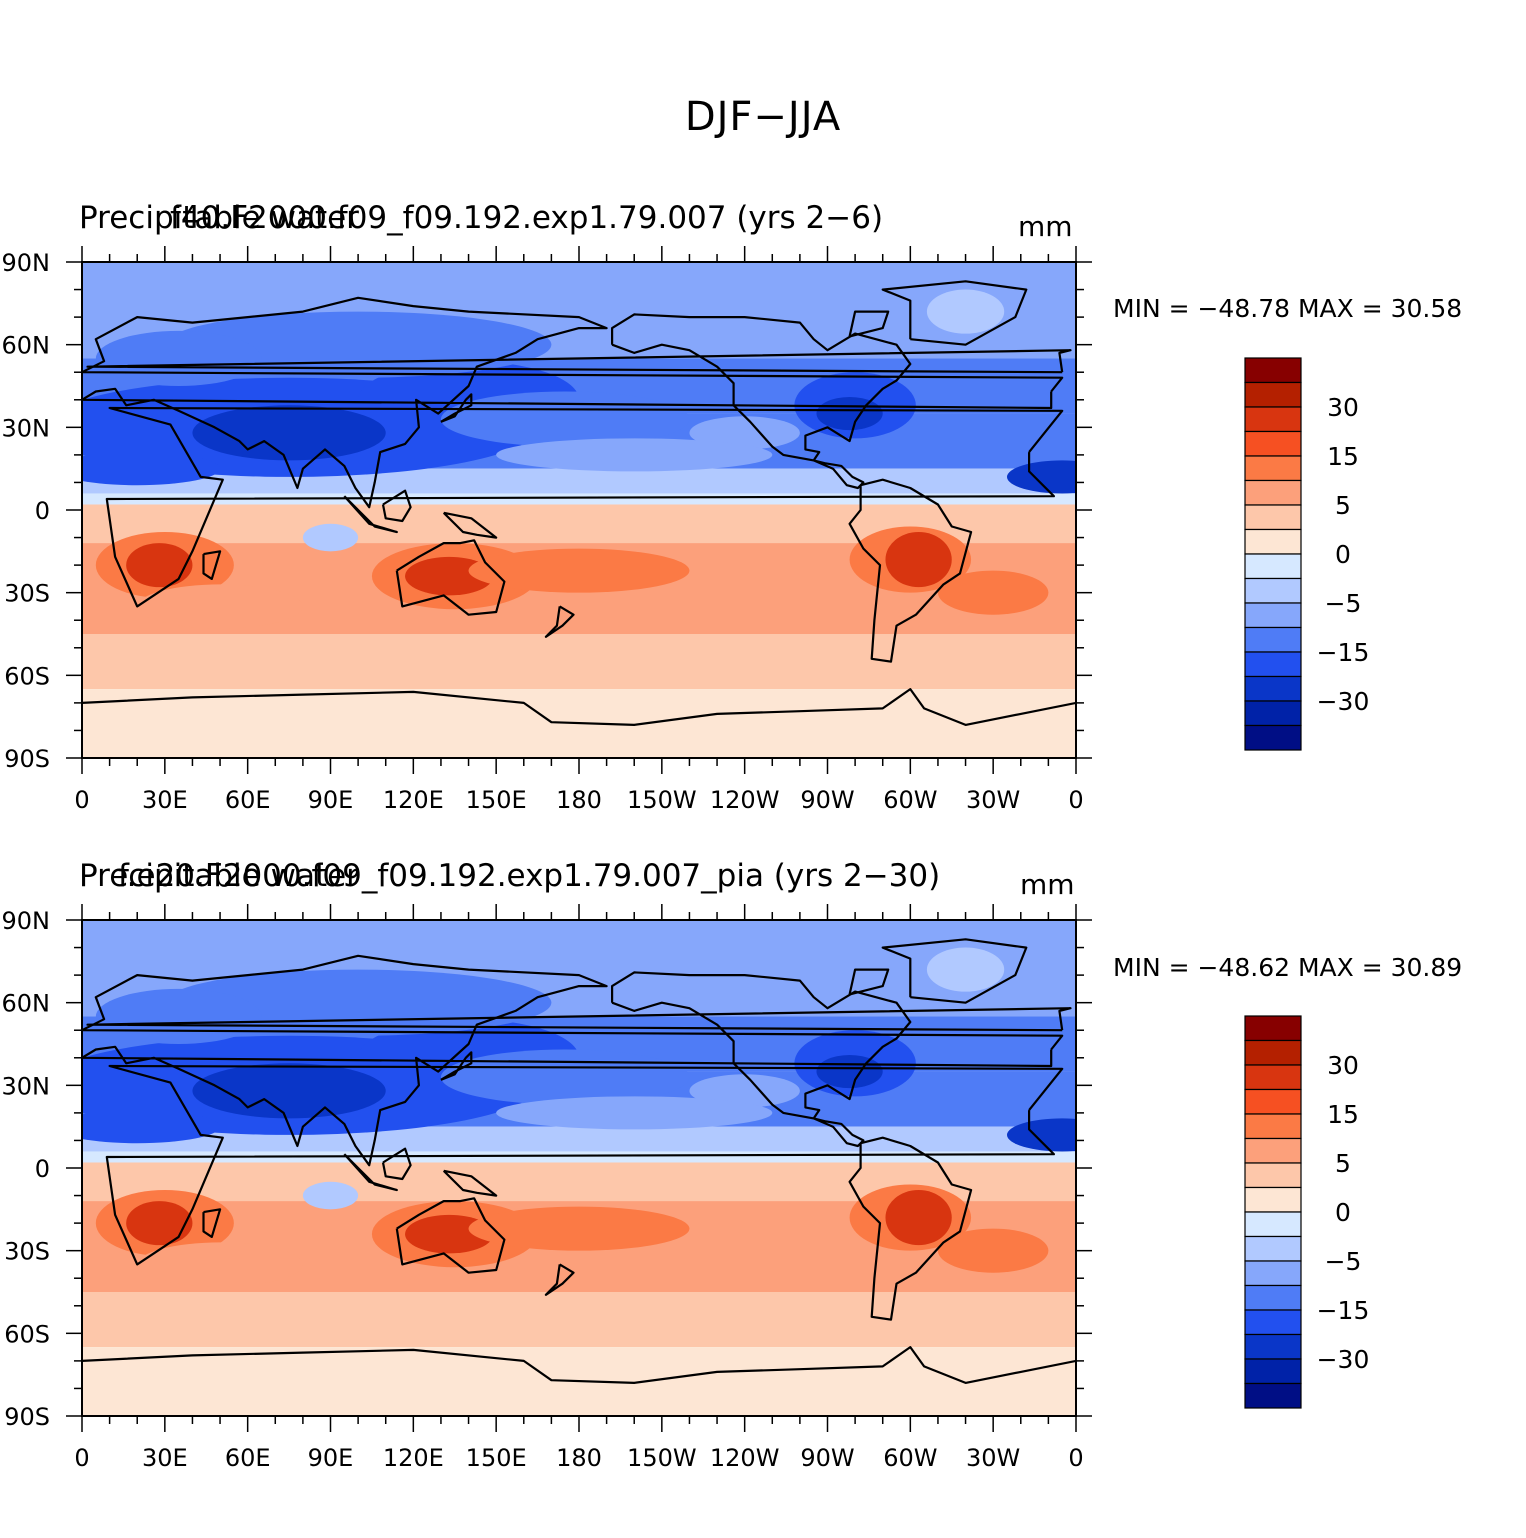  Describe the element at coordinates (219, 876) in the screenshot. I see `panel2-variable-title: Precipitable water` at that location.